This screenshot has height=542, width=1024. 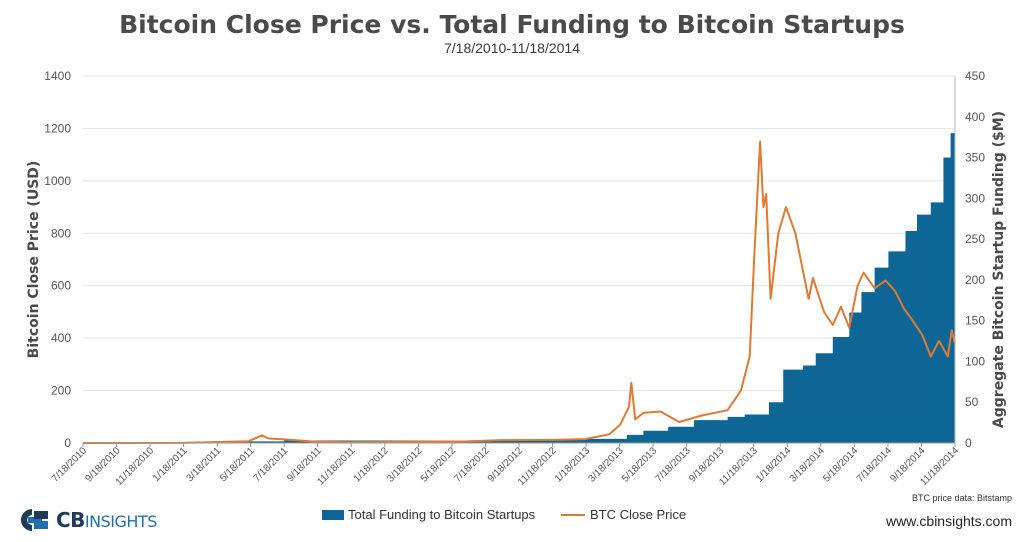 I want to click on y2-tick-label: 350, so click(x=975, y=158).